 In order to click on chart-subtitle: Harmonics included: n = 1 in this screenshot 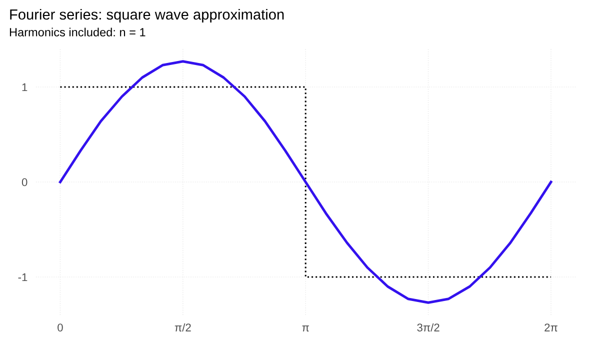, I will do `click(78, 32)`.